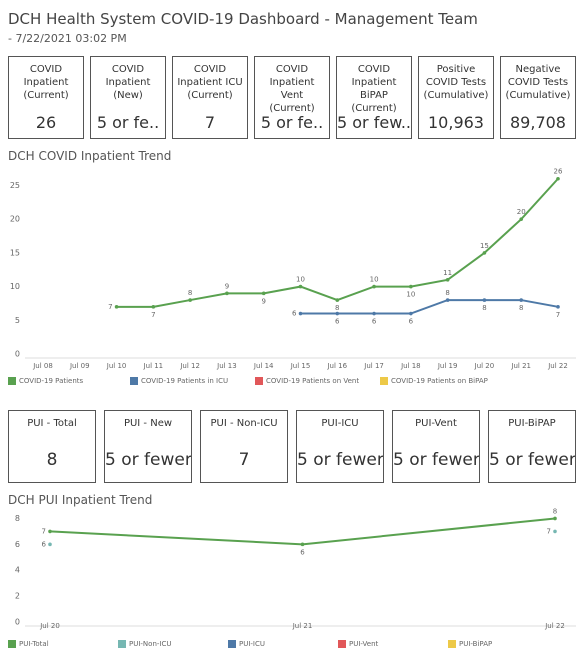 The width and height of the screenshot is (584, 664). Describe the element at coordinates (15, 185) in the screenshot. I see `y-tick-label: 25` at that location.